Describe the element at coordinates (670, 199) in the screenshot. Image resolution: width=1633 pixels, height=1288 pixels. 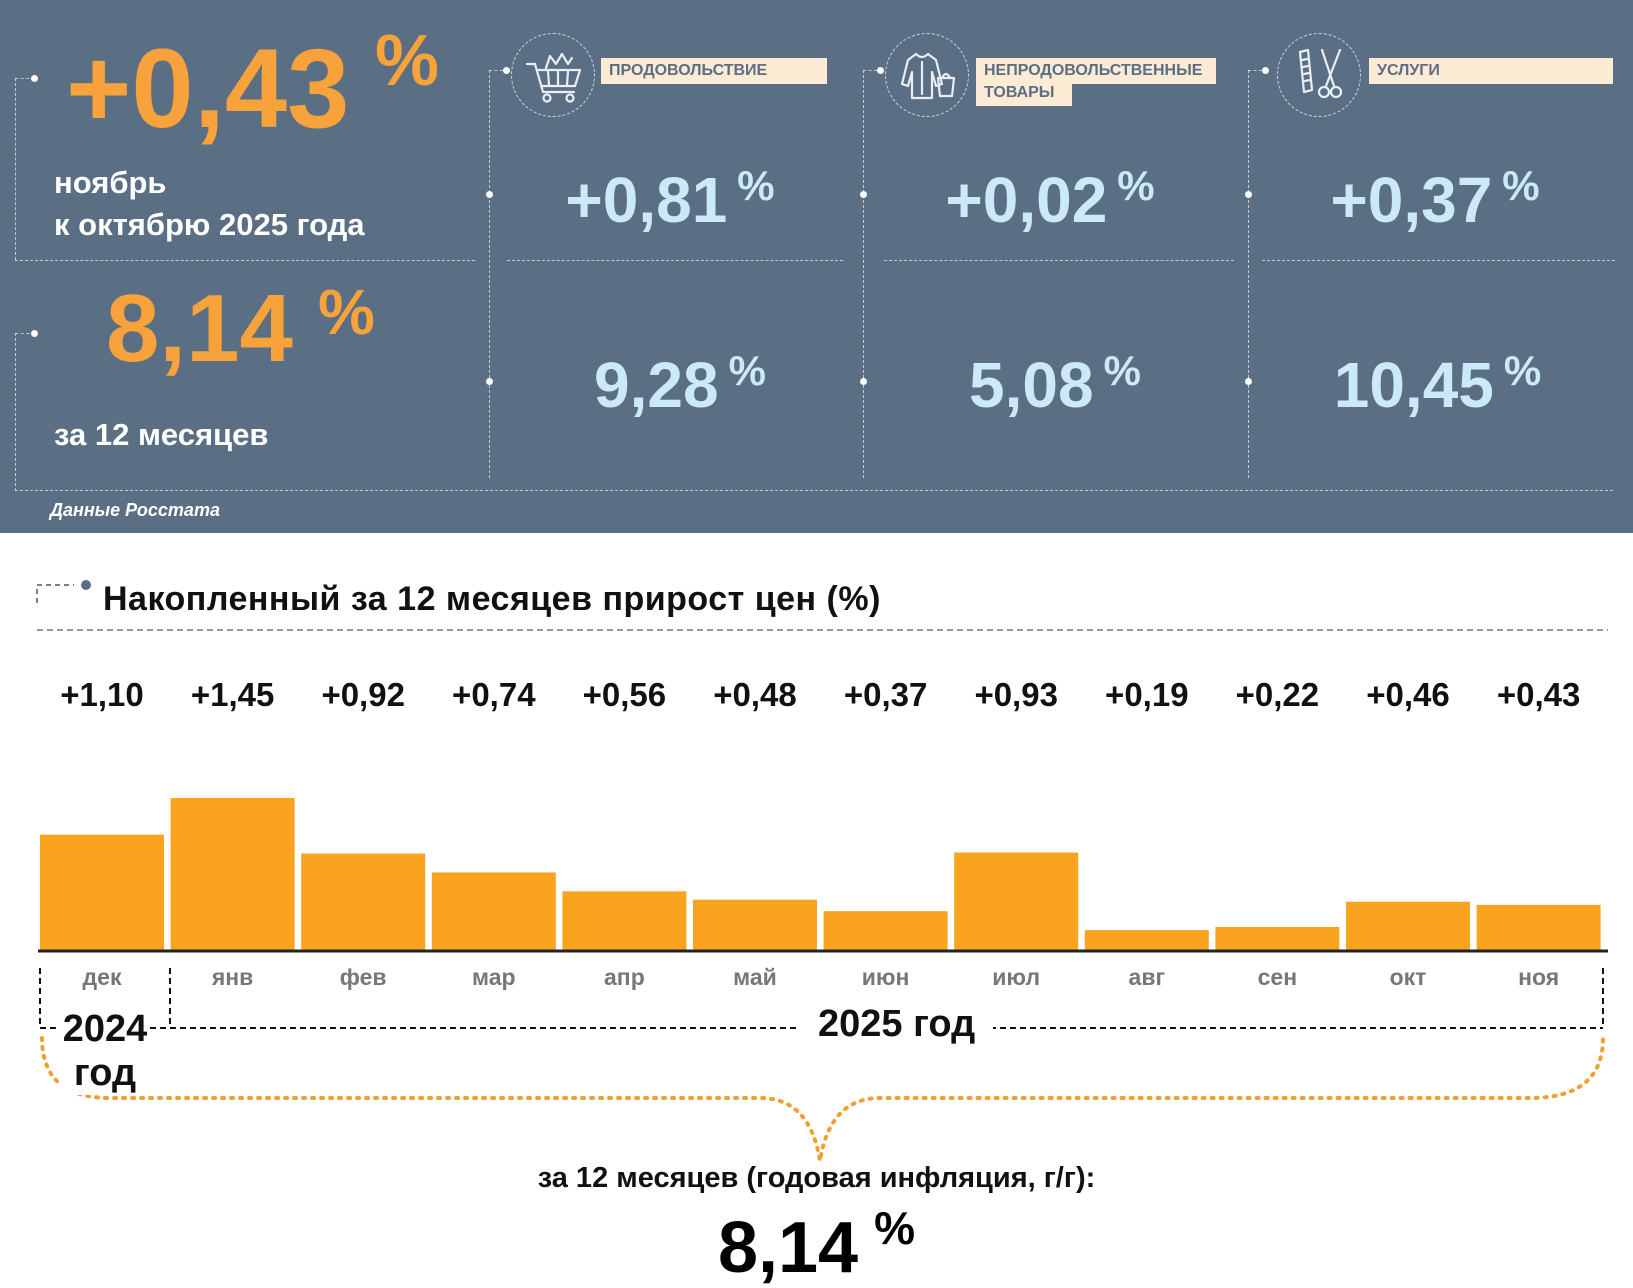
I see `food-monthly-value: +0,81%` at that location.